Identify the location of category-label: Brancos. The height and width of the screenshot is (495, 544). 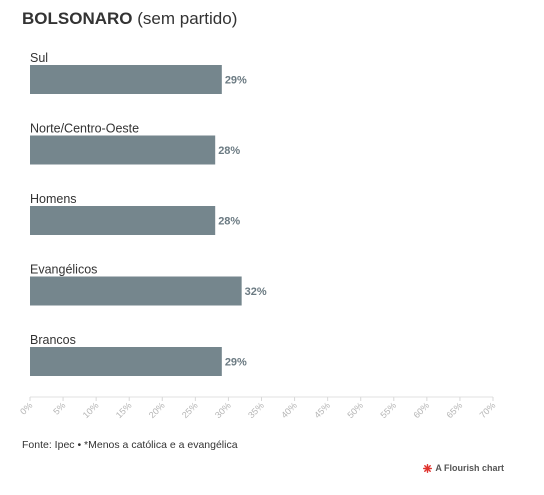
(53, 340).